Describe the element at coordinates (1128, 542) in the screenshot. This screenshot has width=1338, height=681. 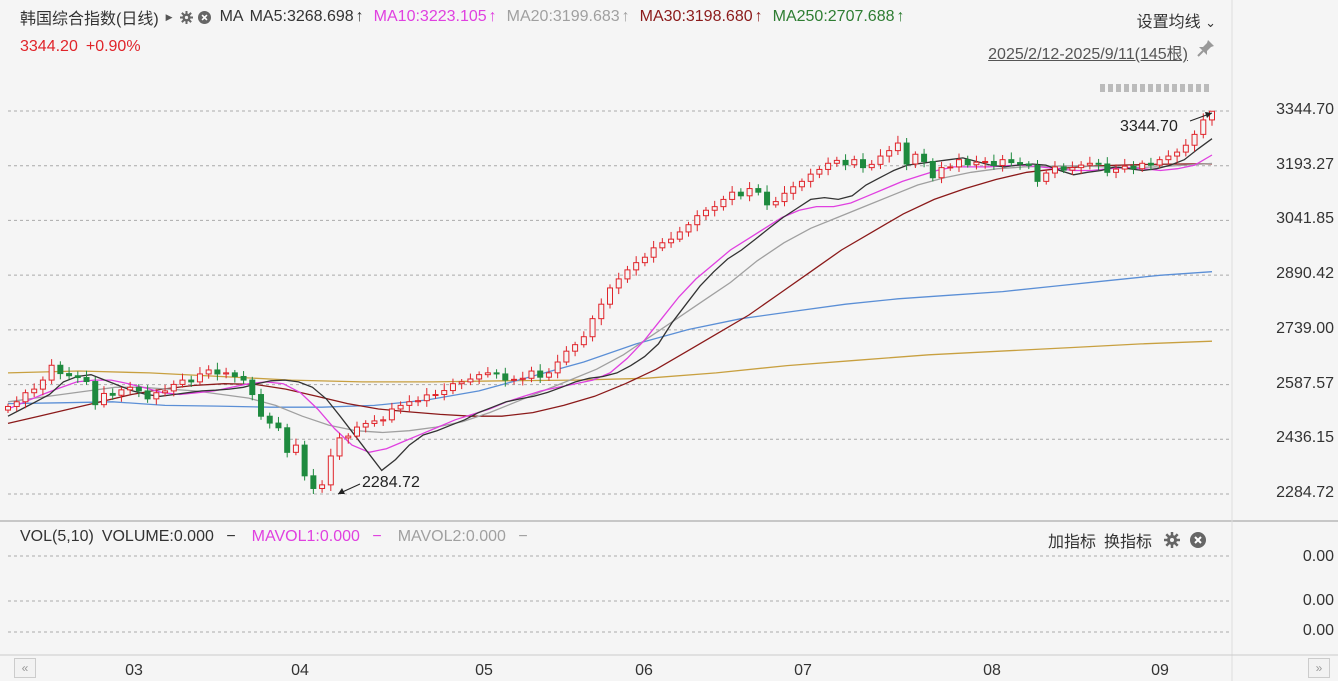
I see `switch-indicator-button: 换指标` at that location.